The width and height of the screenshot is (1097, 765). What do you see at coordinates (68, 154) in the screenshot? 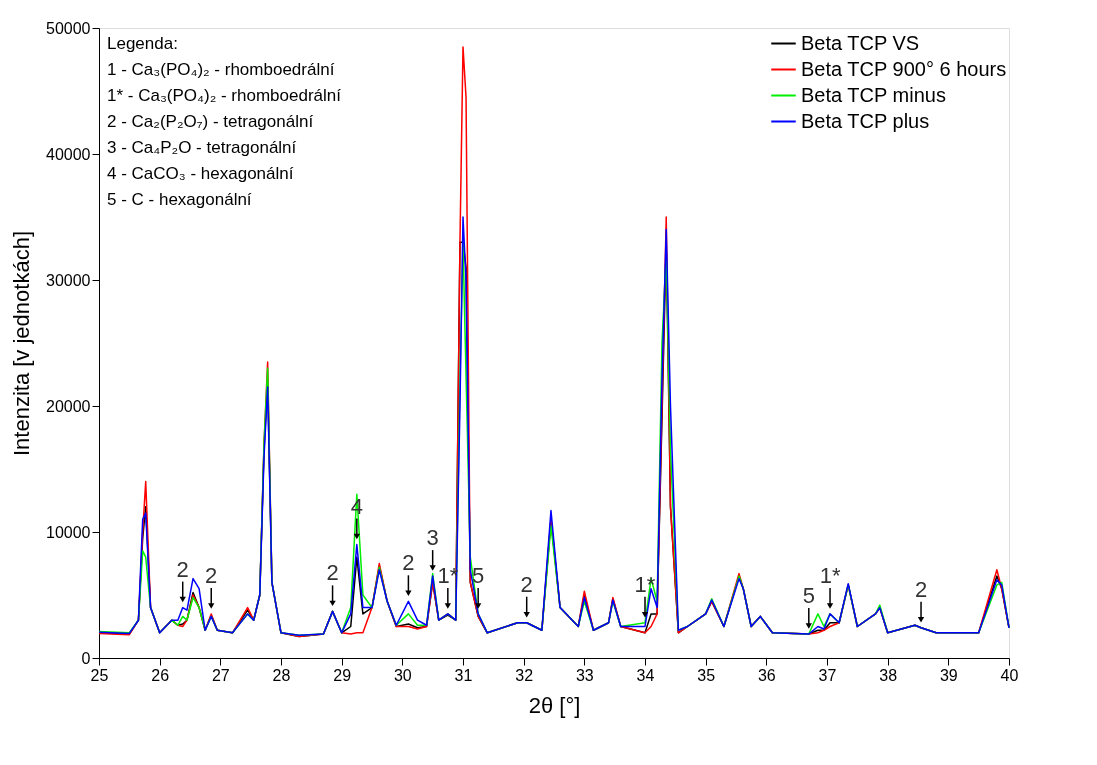
I see `y-tick-label: 40000` at bounding box center [68, 154].